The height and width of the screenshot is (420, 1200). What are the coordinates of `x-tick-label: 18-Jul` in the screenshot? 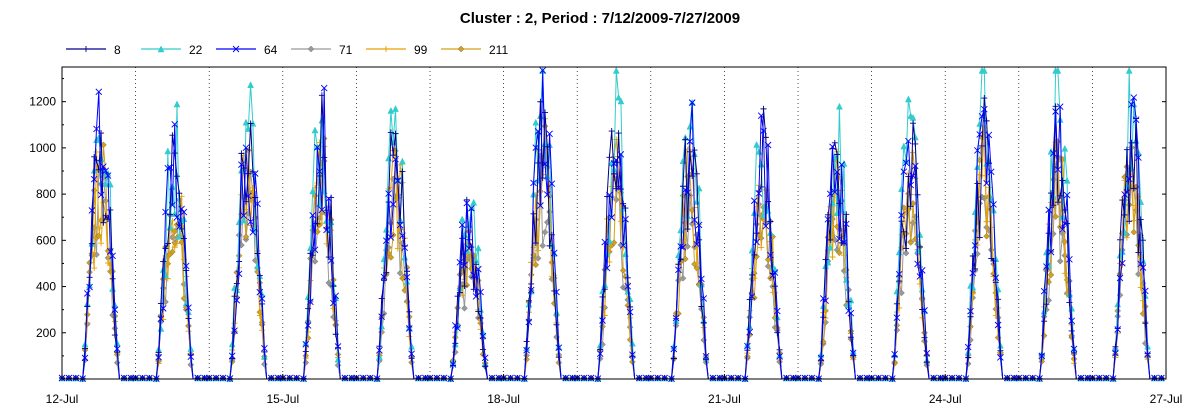 It's located at (503, 399).